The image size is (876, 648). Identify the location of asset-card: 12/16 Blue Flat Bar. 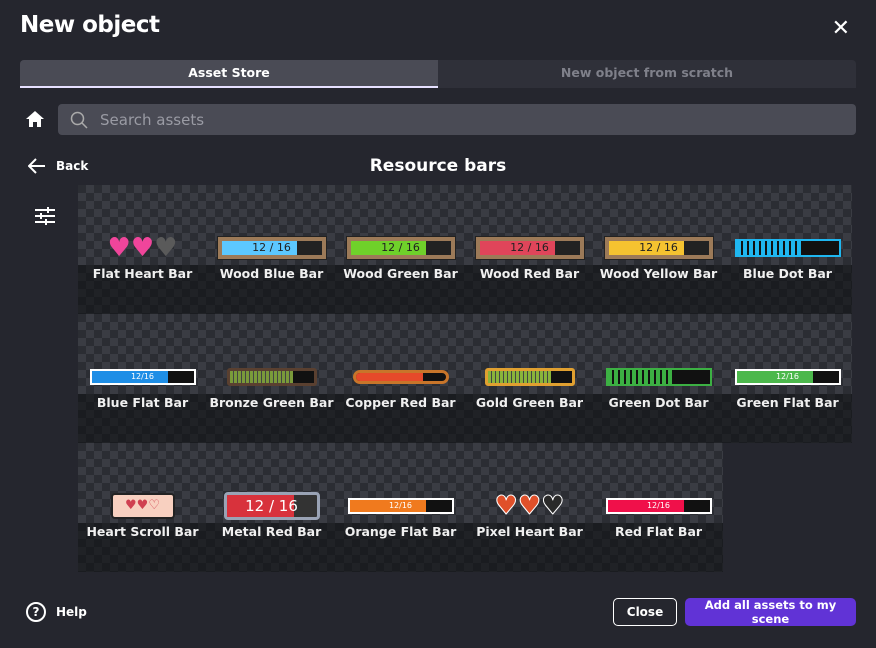
(142, 378).